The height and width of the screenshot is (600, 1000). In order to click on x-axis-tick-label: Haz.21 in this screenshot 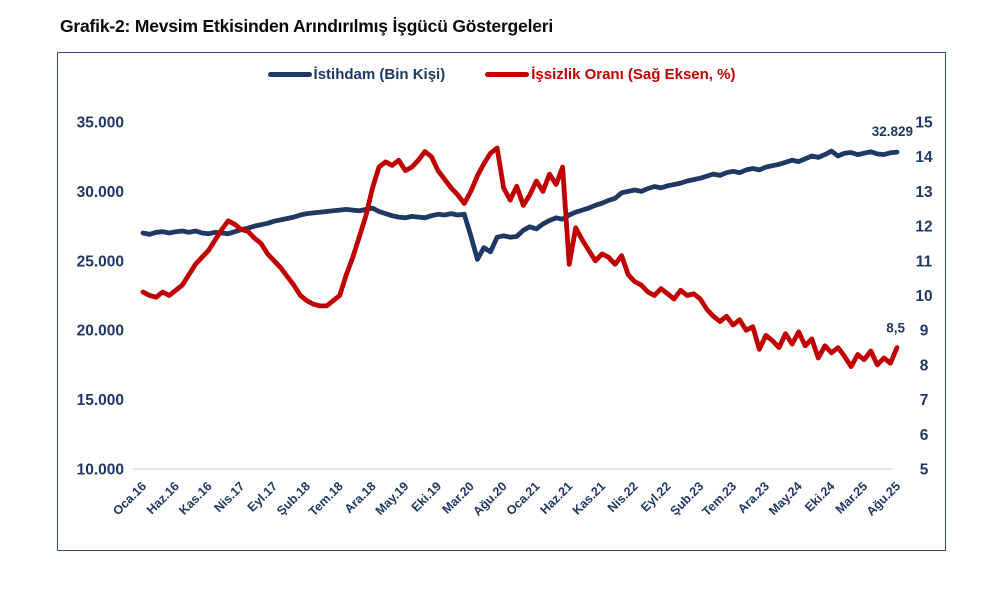, I will do `click(556, 498)`.